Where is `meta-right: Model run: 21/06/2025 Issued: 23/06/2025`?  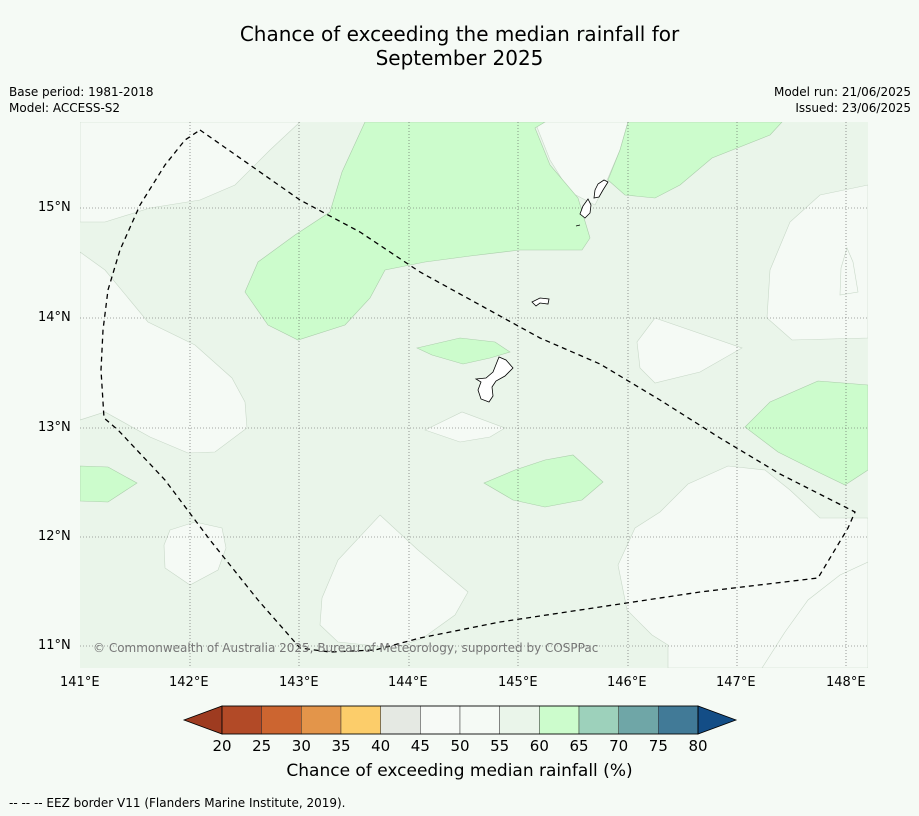
meta-right: Model run: 21/06/2025 Issued: 23/06/2025 is located at coordinates (842, 100).